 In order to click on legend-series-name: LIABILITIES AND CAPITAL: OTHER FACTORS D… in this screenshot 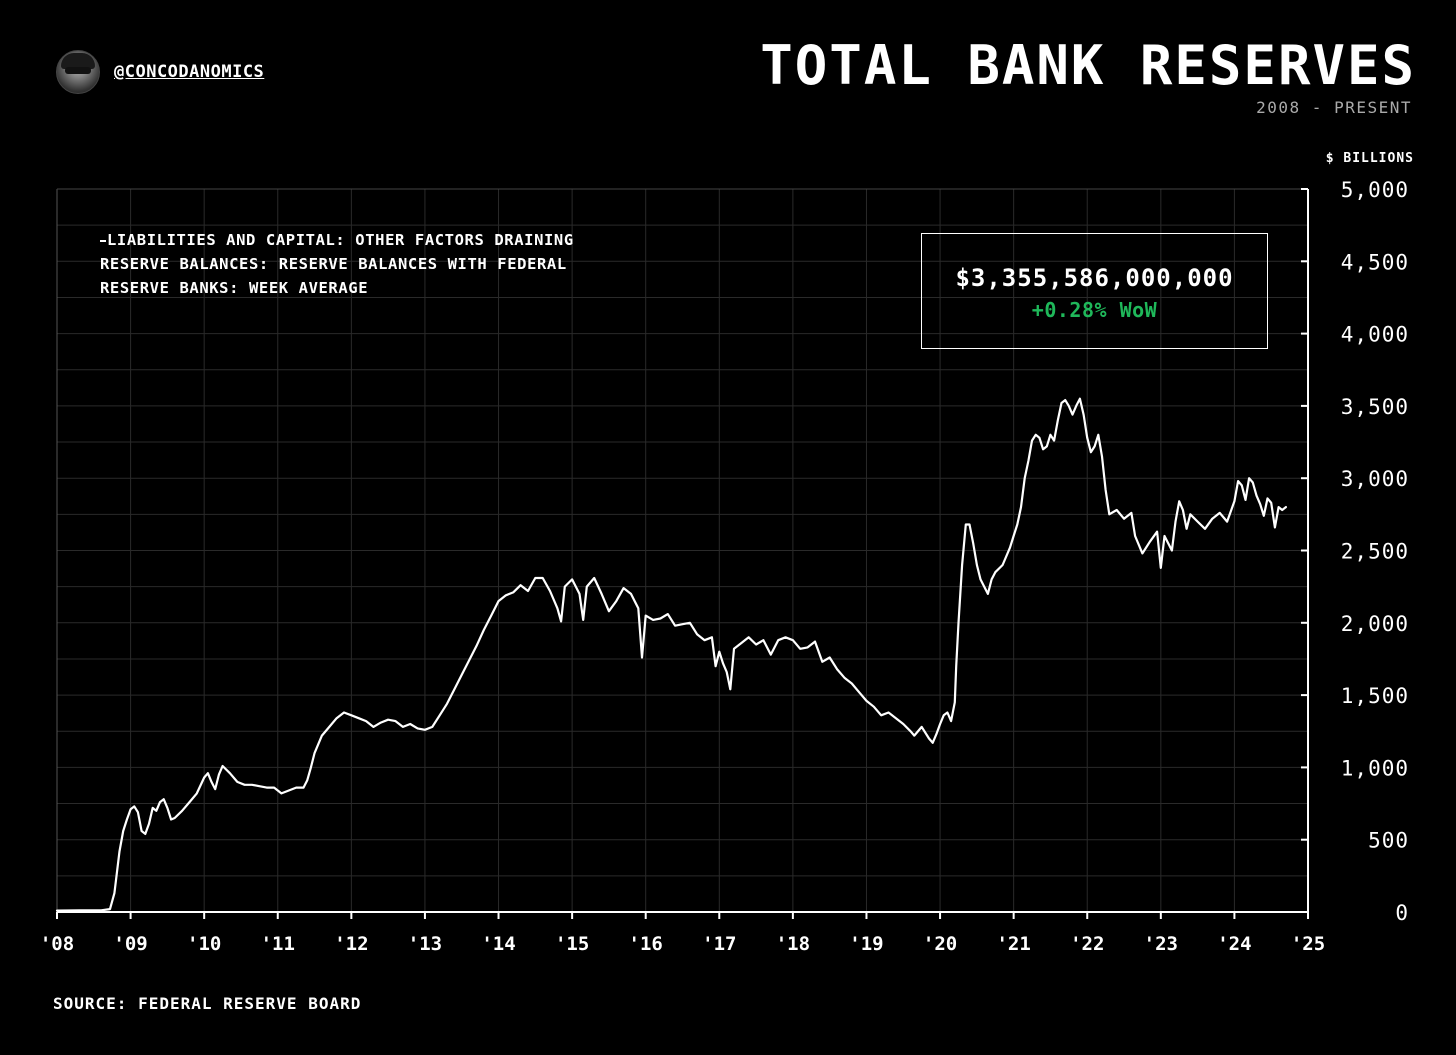, I will do `click(337, 264)`.